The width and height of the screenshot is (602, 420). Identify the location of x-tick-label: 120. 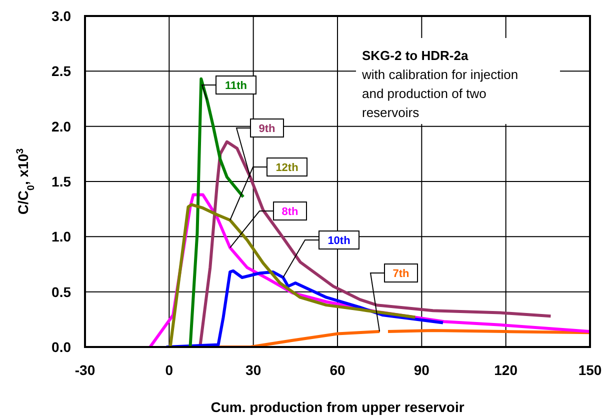
(506, 370).